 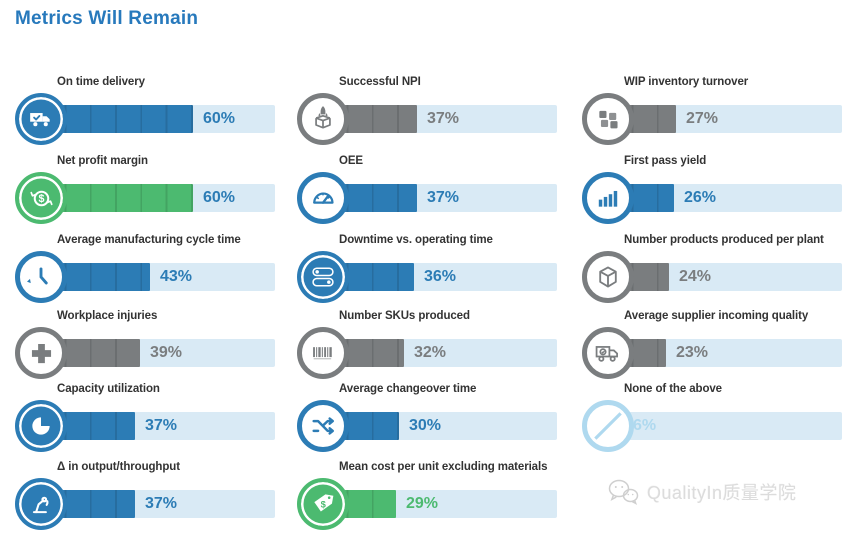 I want to click on metric-bar-row: 27%, so click(x=712, y=119).